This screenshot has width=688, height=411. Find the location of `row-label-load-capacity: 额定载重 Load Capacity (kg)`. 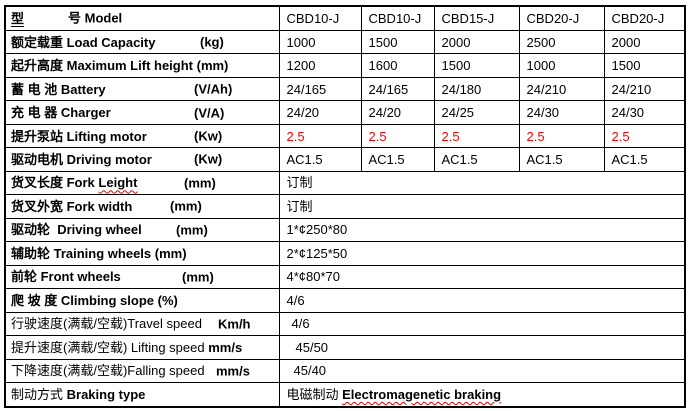

row-label-load-capacity: 额定载重 Load Capacity (kg) is located at coordinates (142, 42).